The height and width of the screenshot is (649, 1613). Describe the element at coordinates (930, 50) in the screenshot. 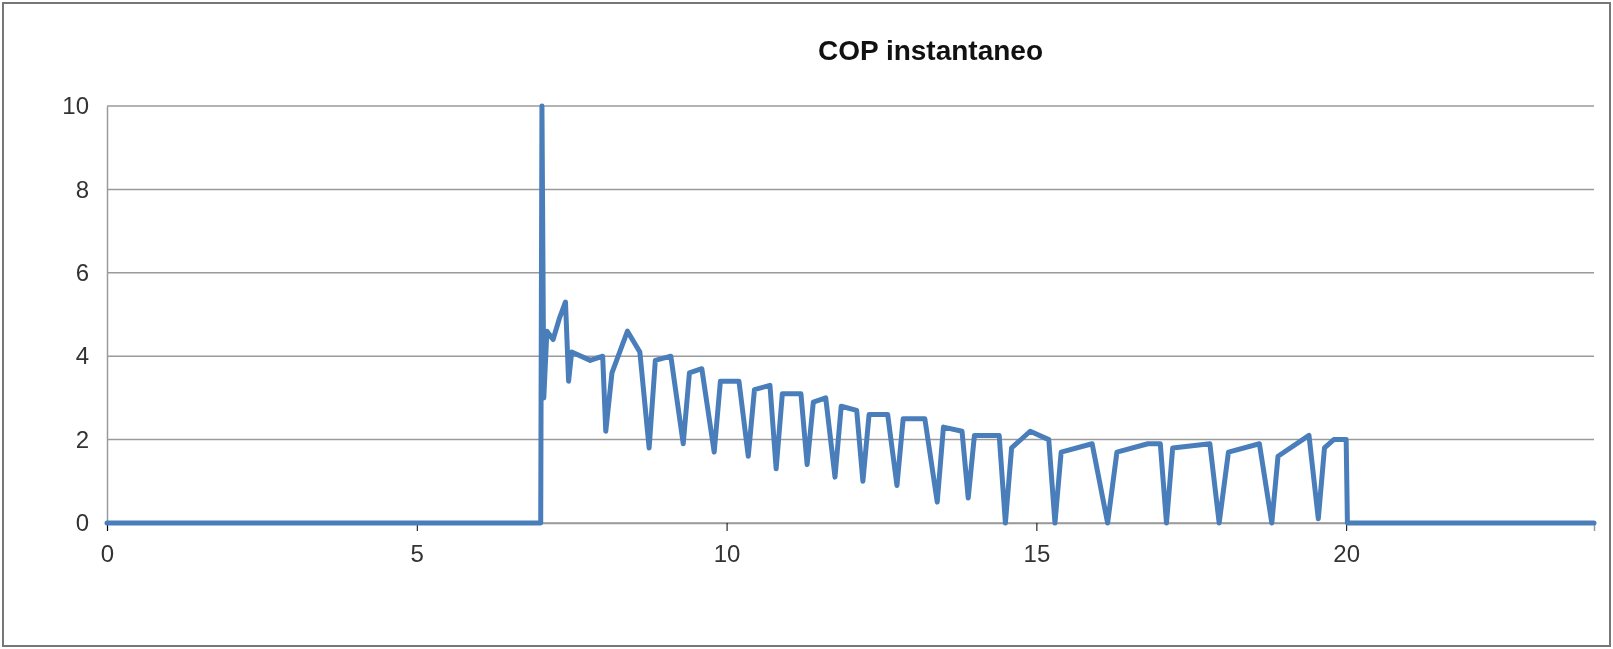

I see `chart-title: COP instantaneo` at that location.